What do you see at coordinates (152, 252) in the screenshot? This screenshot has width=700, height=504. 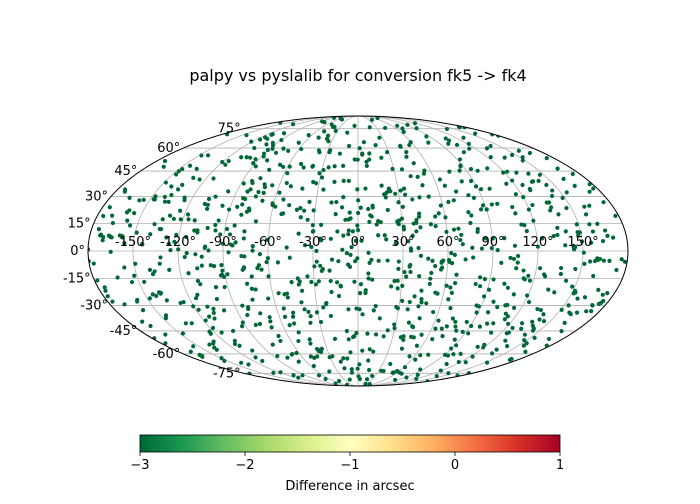 I see `latitude-tick-labels: 75° 60° 45° 30° 15° 0° -15° -30°-45° -60° -75°` at bounding box center [152, 252].